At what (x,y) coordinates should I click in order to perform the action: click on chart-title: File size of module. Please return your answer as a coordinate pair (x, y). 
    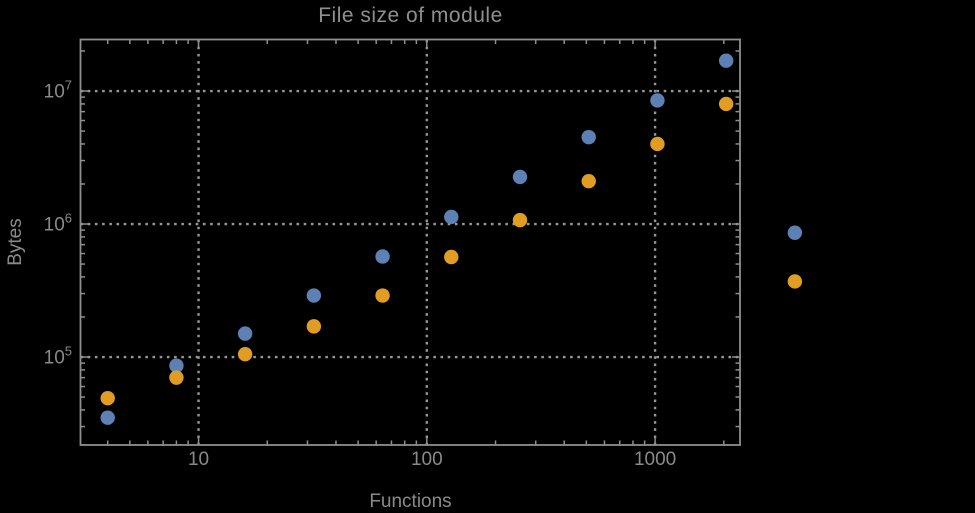
    Looking at the image, I should click on (410, 15).